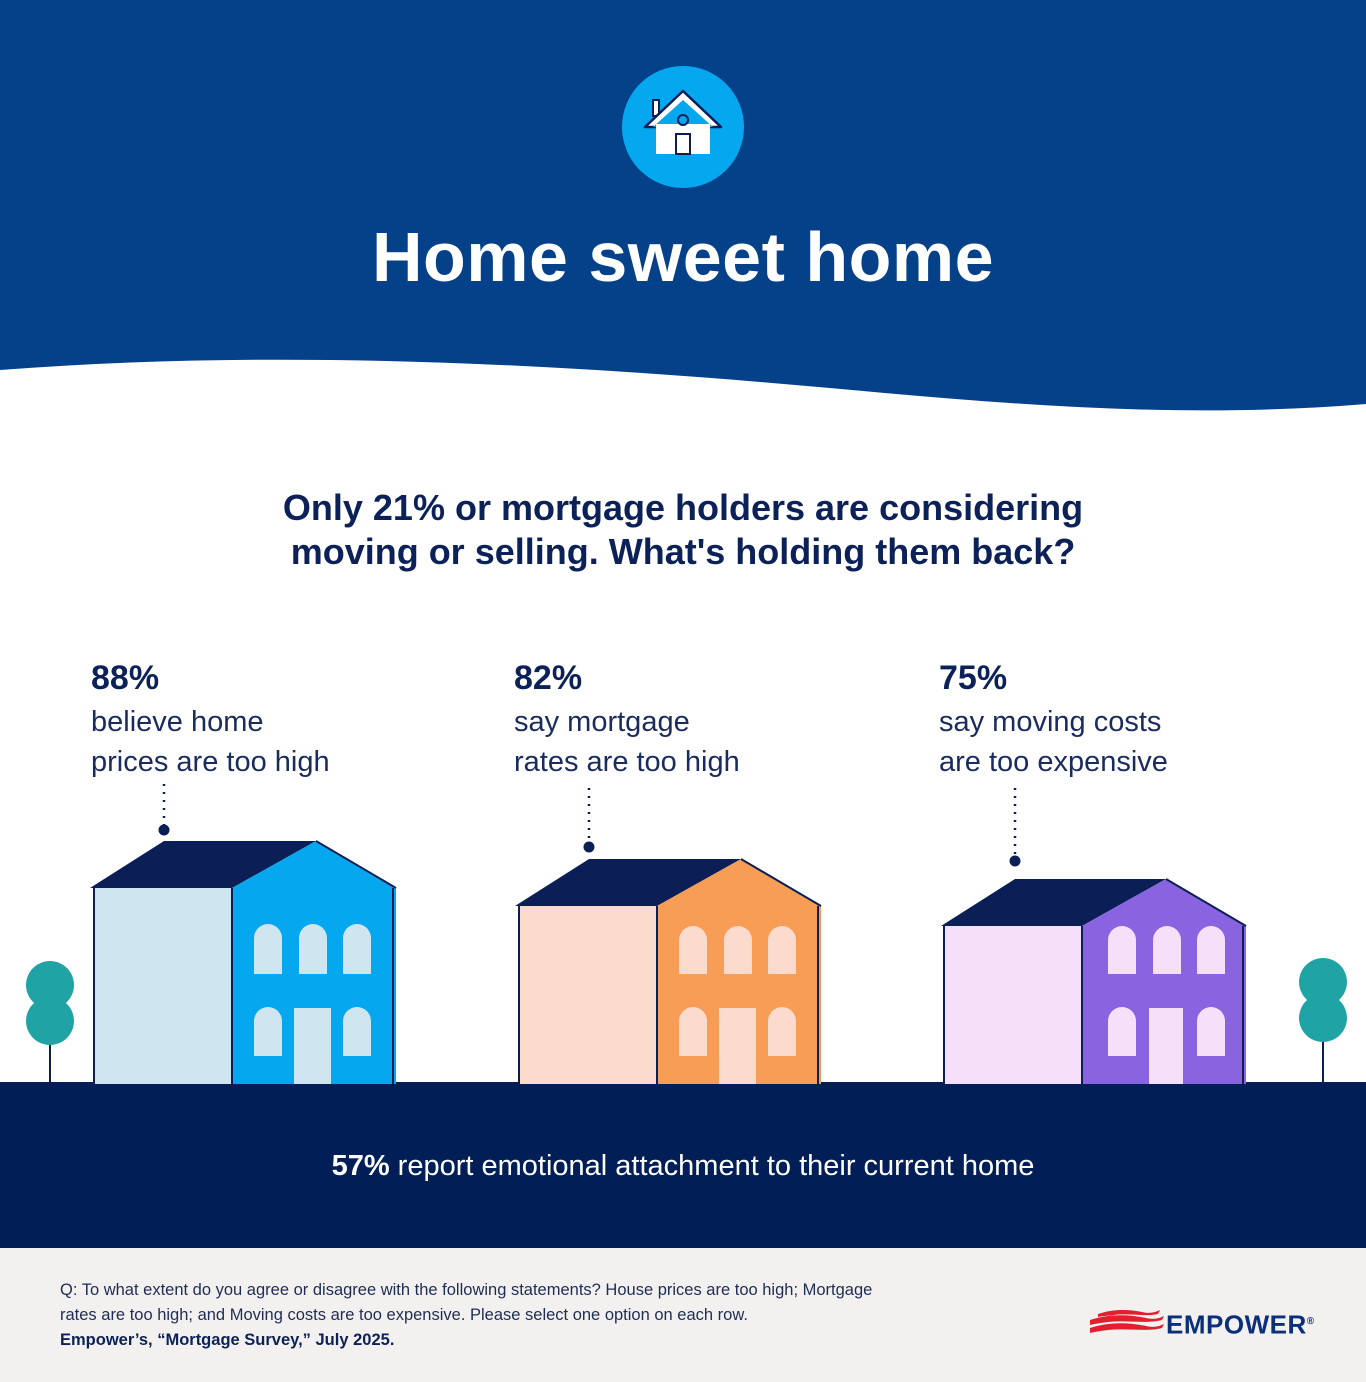  Describe the element at coordinates (1323, 1021) in the screenshot. I see `tree-right-icon` at that location.